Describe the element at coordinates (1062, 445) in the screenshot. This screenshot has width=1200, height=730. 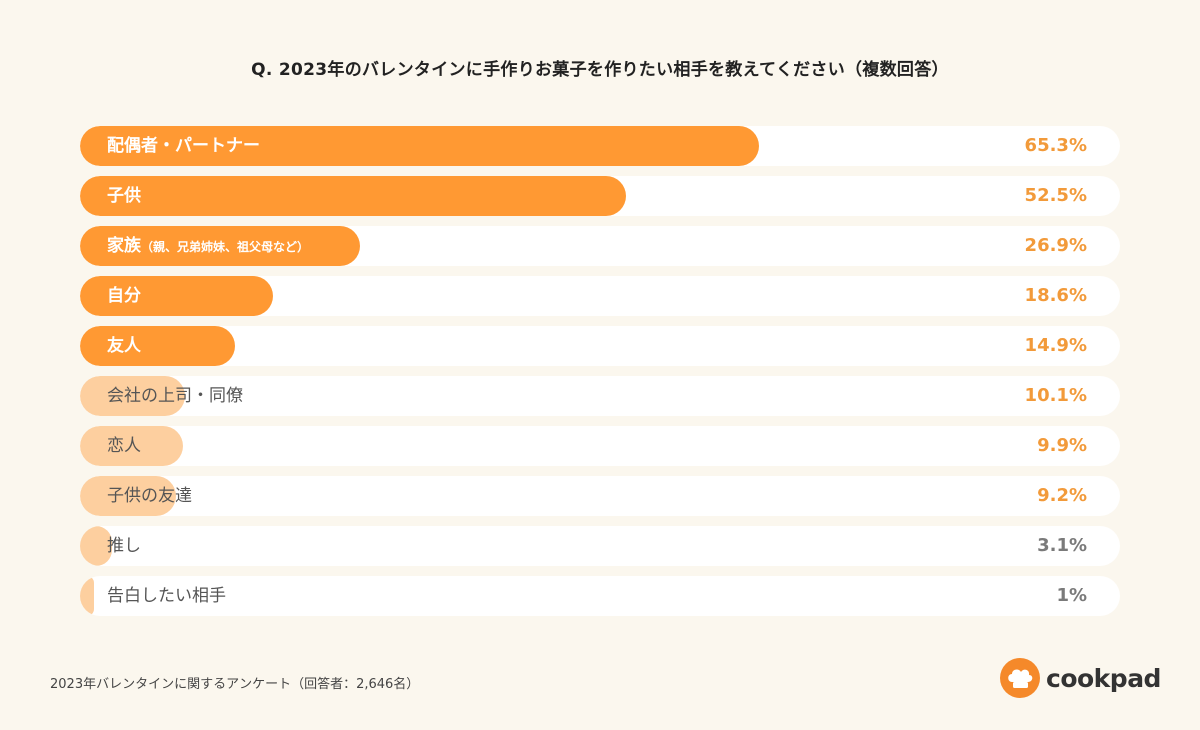
I see `bar-value: 9.9%` at that location.